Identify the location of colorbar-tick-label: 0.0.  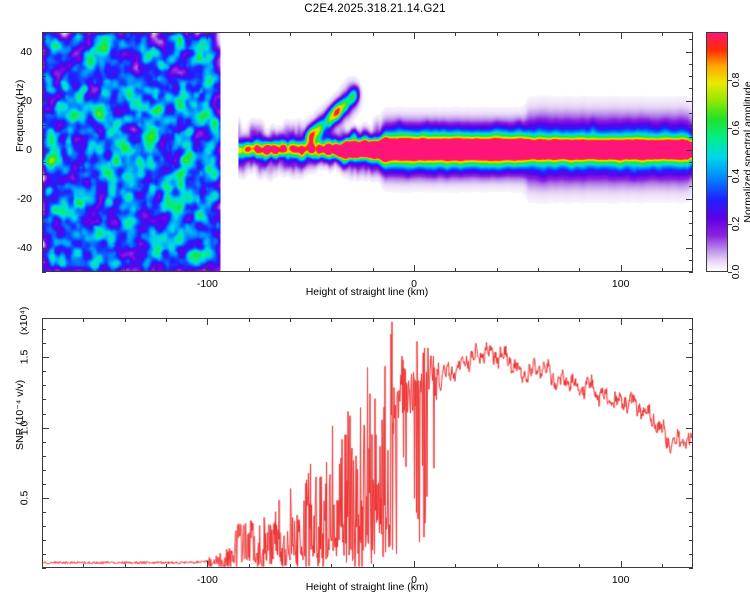
(736, 272).